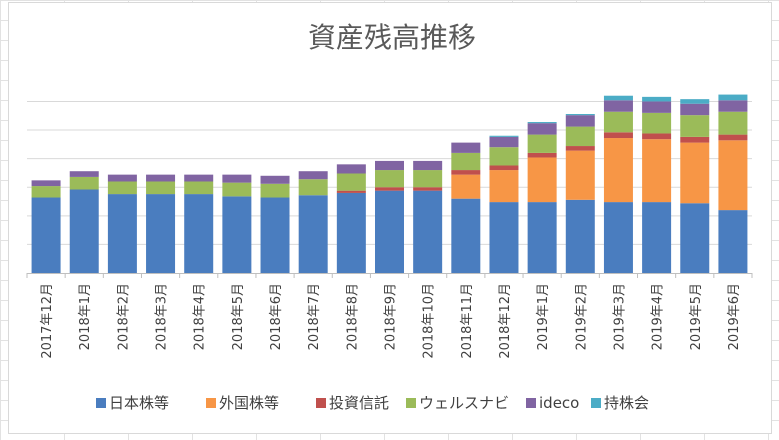 The height and width of the screenshot is (440, 779). I want to click on legend-item: 投資信託, so click(352, 403).